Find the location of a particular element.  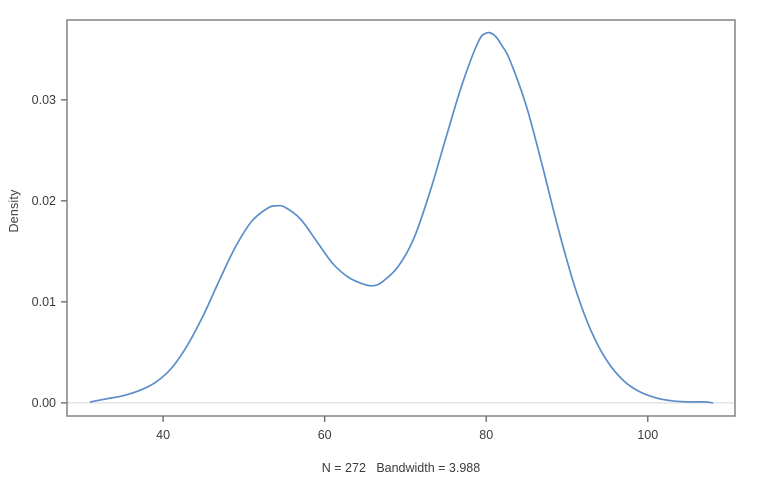

y-tick-label: 0.03 is located at coordinates (44, 100).